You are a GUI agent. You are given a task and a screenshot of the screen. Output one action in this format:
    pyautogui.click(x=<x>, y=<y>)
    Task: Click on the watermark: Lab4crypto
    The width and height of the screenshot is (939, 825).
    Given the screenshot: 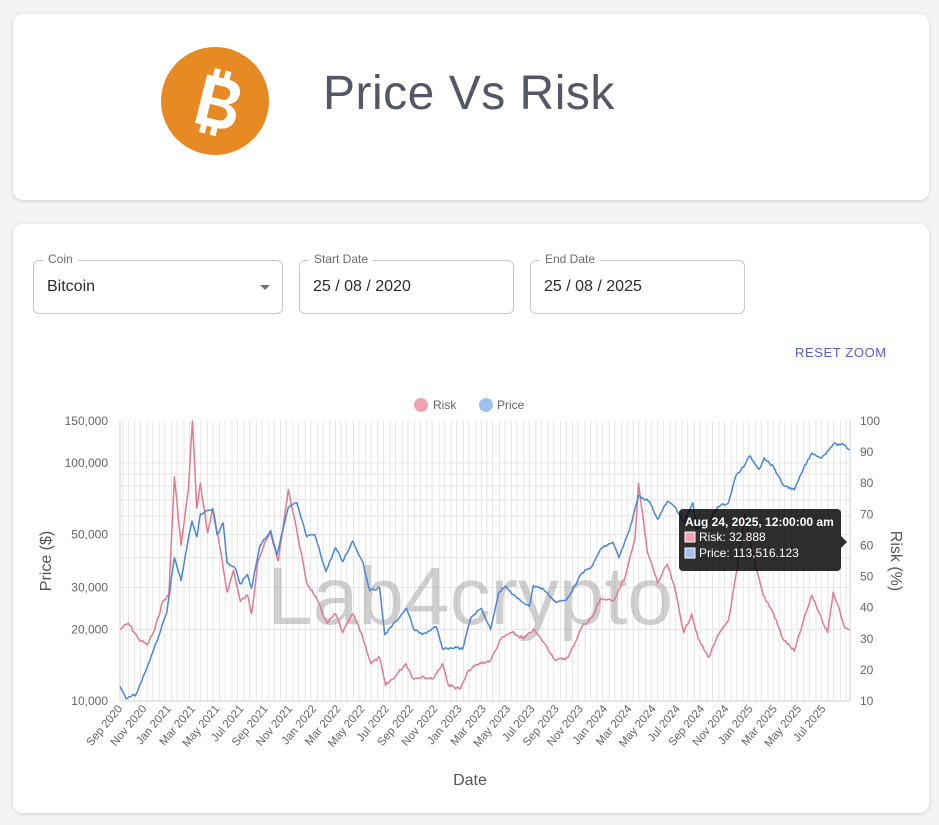 What is the action you would take?
    pyautogui.click(x=470, y=596)
    